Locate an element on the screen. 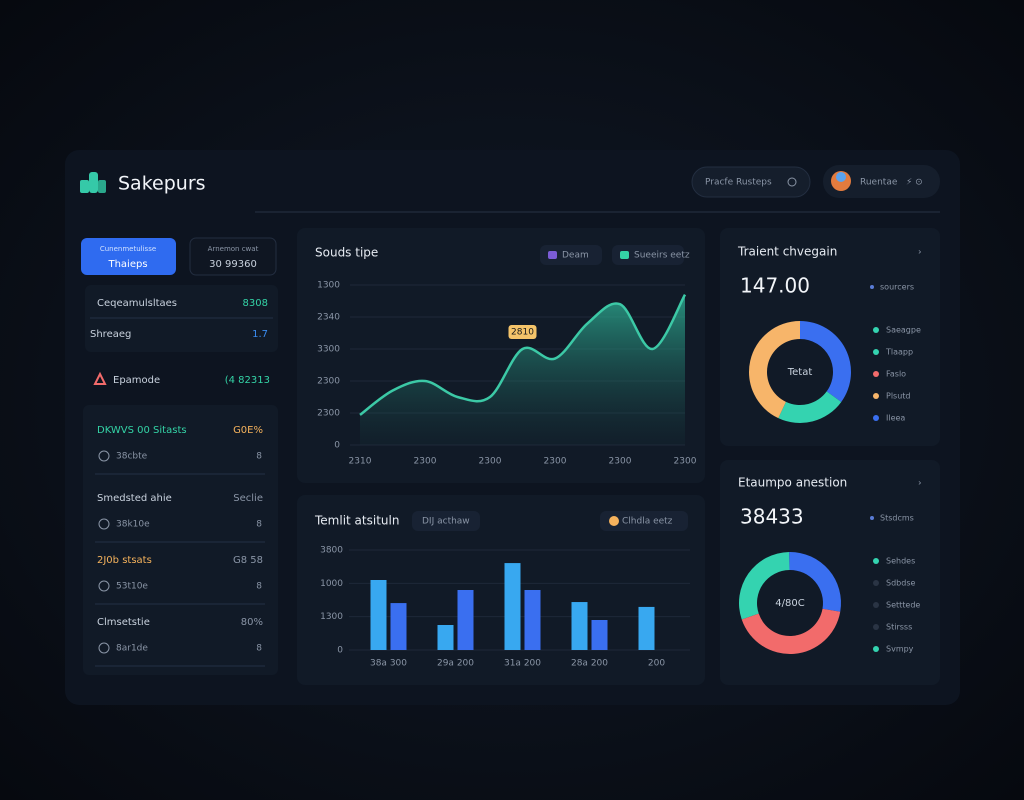 The width and height of the screenshot is (1024, 800). annotation: 2810 is located at coordinates (522, 333).